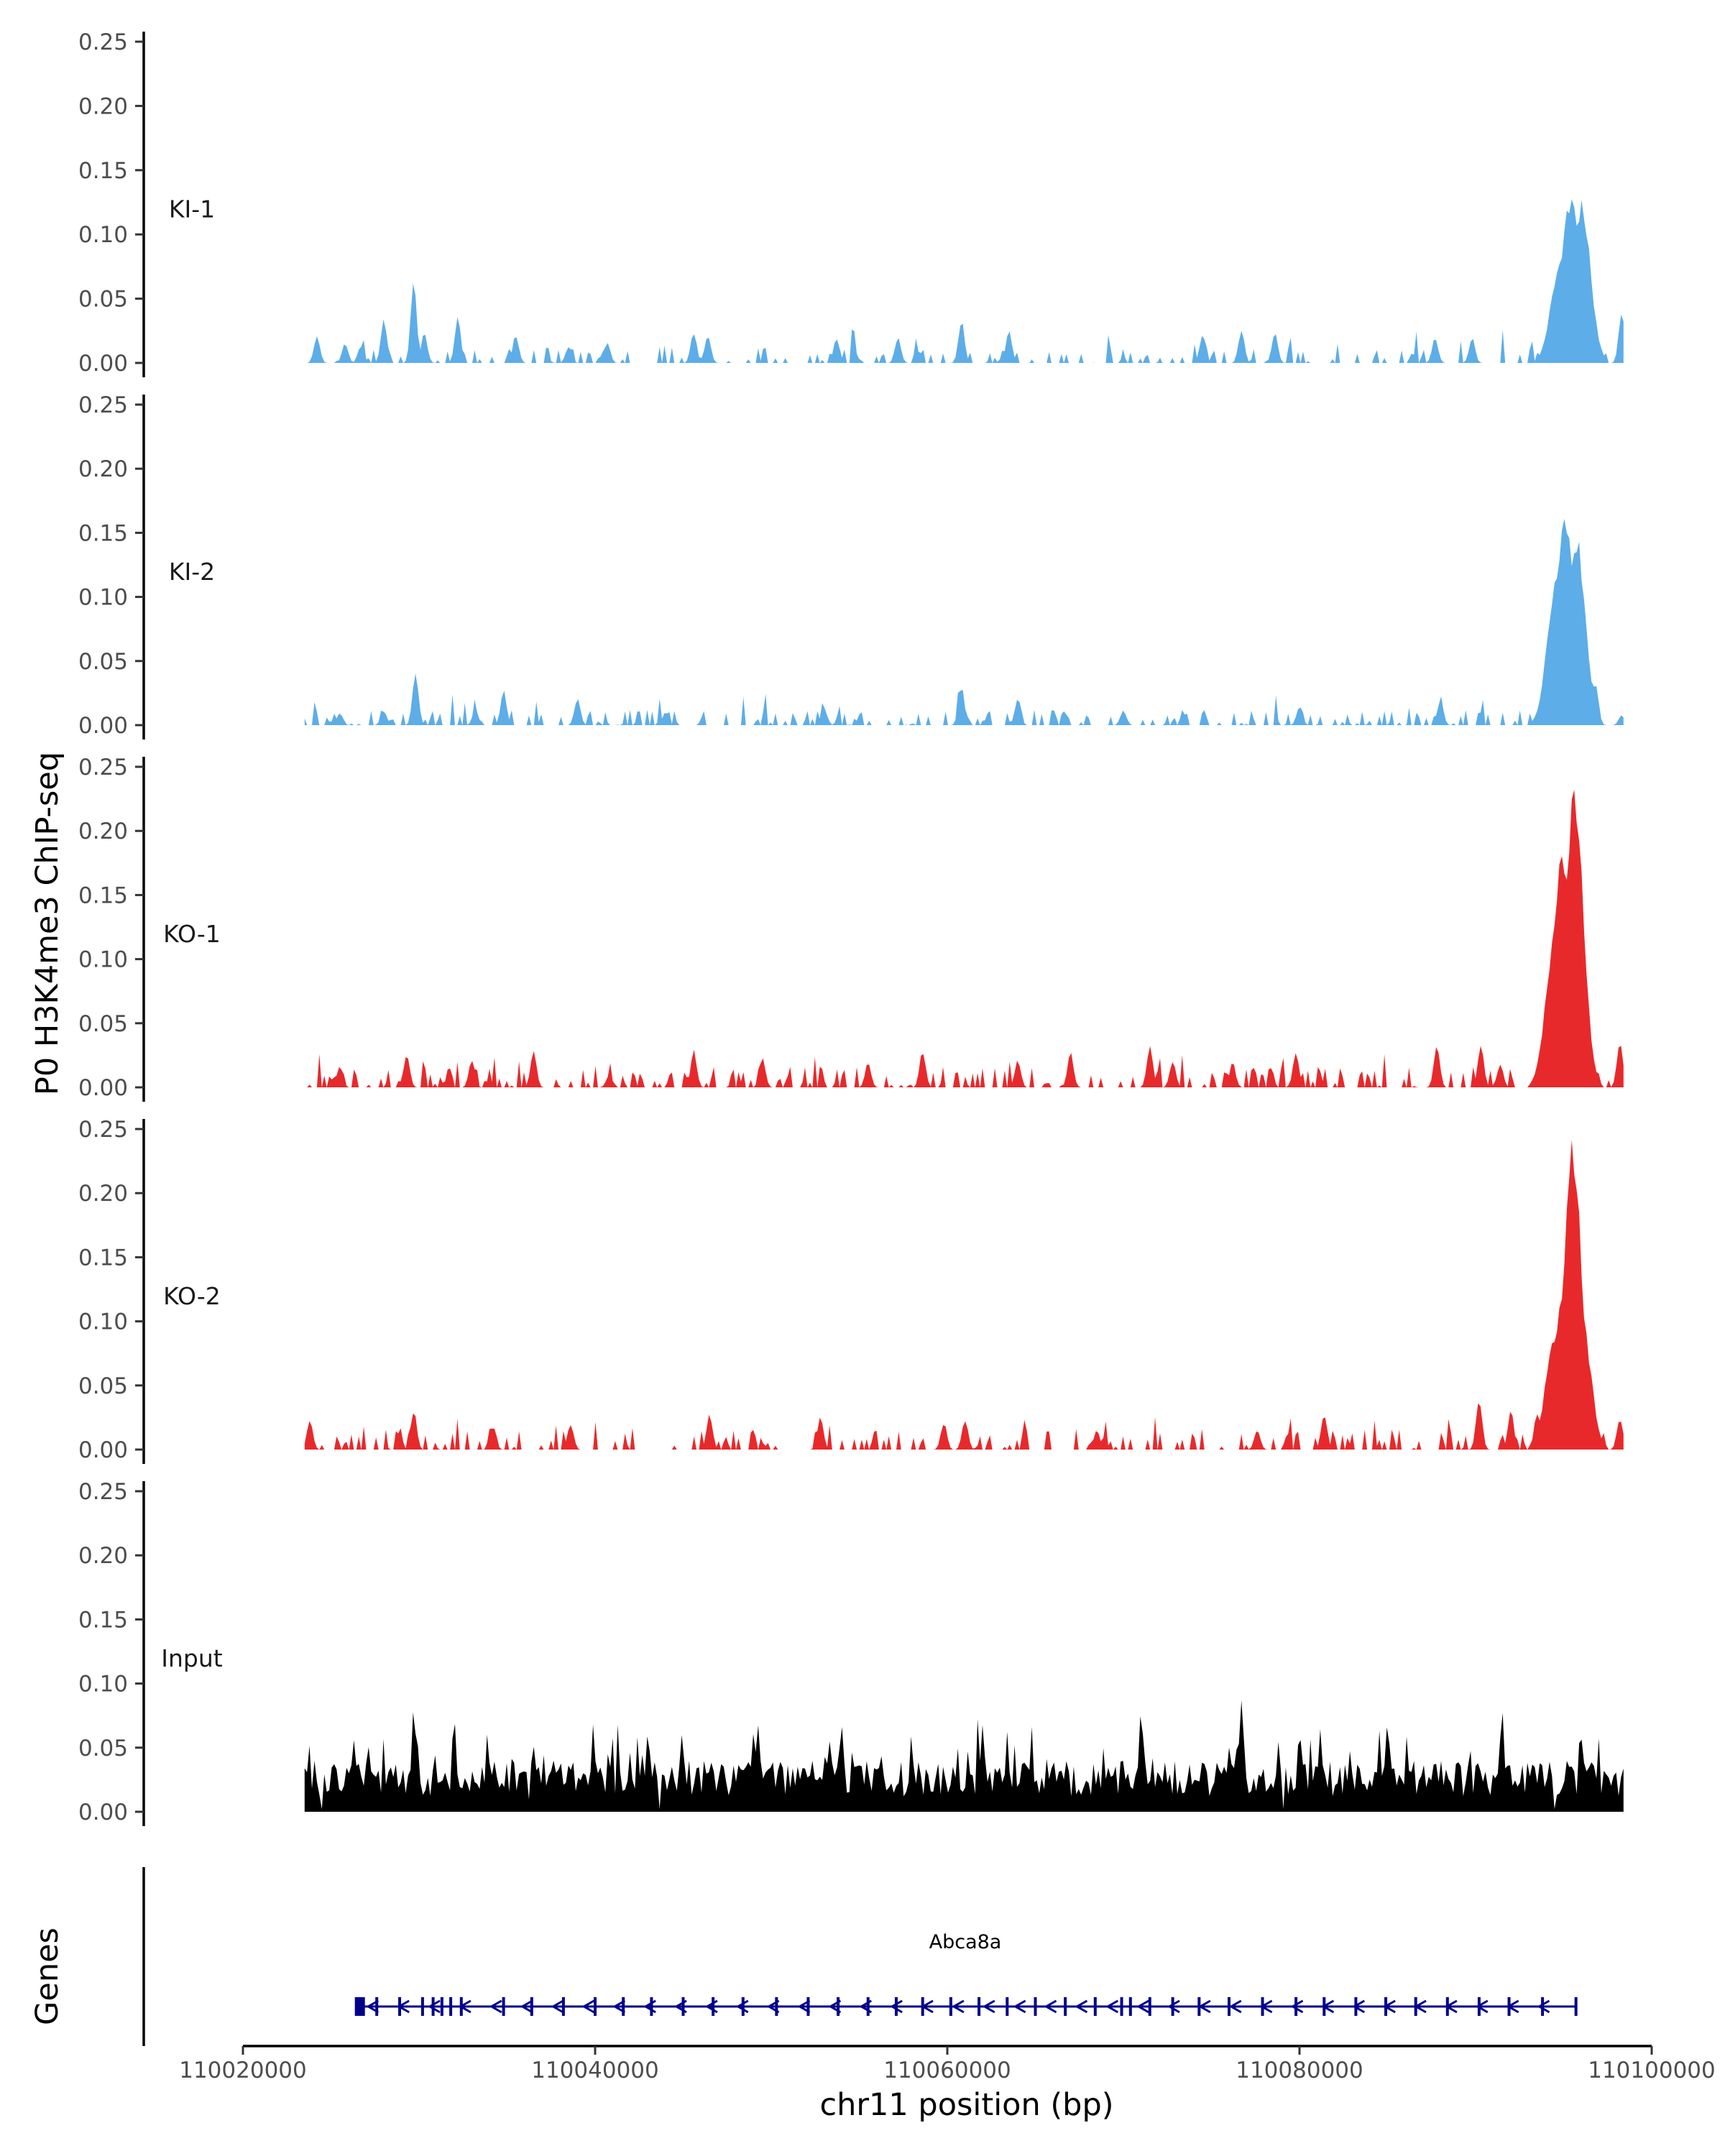 Image resolution: width=1725 pixels, height=2156 pixels. What do you see at coordinates (947, 2070) in the screenshot?
I see `x-tick-label: 110060000` at bounding box center [947, 2070].